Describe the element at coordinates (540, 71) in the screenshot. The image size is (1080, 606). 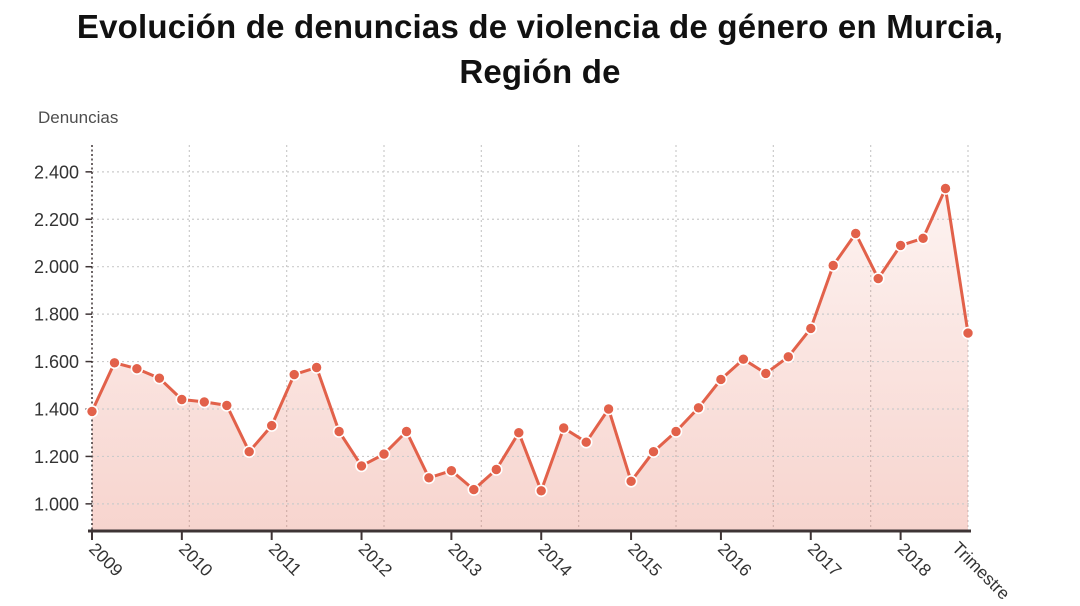
I see `chart-title-line2: Región de` at that location.